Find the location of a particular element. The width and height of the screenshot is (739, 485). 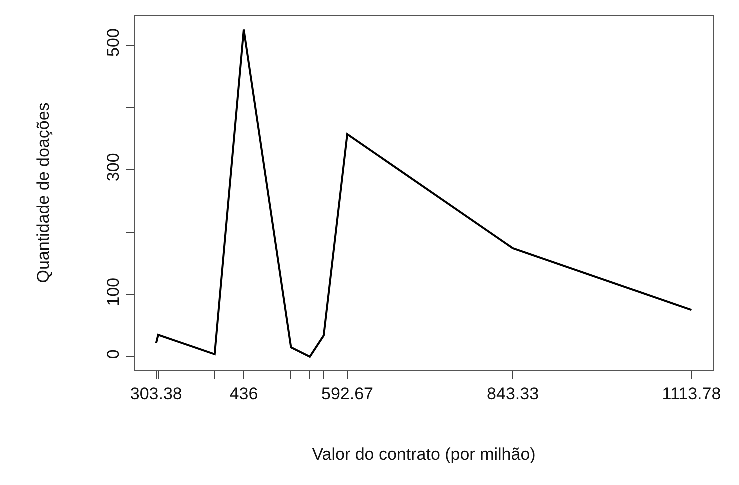

y-tick-label: 100 is located at coordinates (114, 292).